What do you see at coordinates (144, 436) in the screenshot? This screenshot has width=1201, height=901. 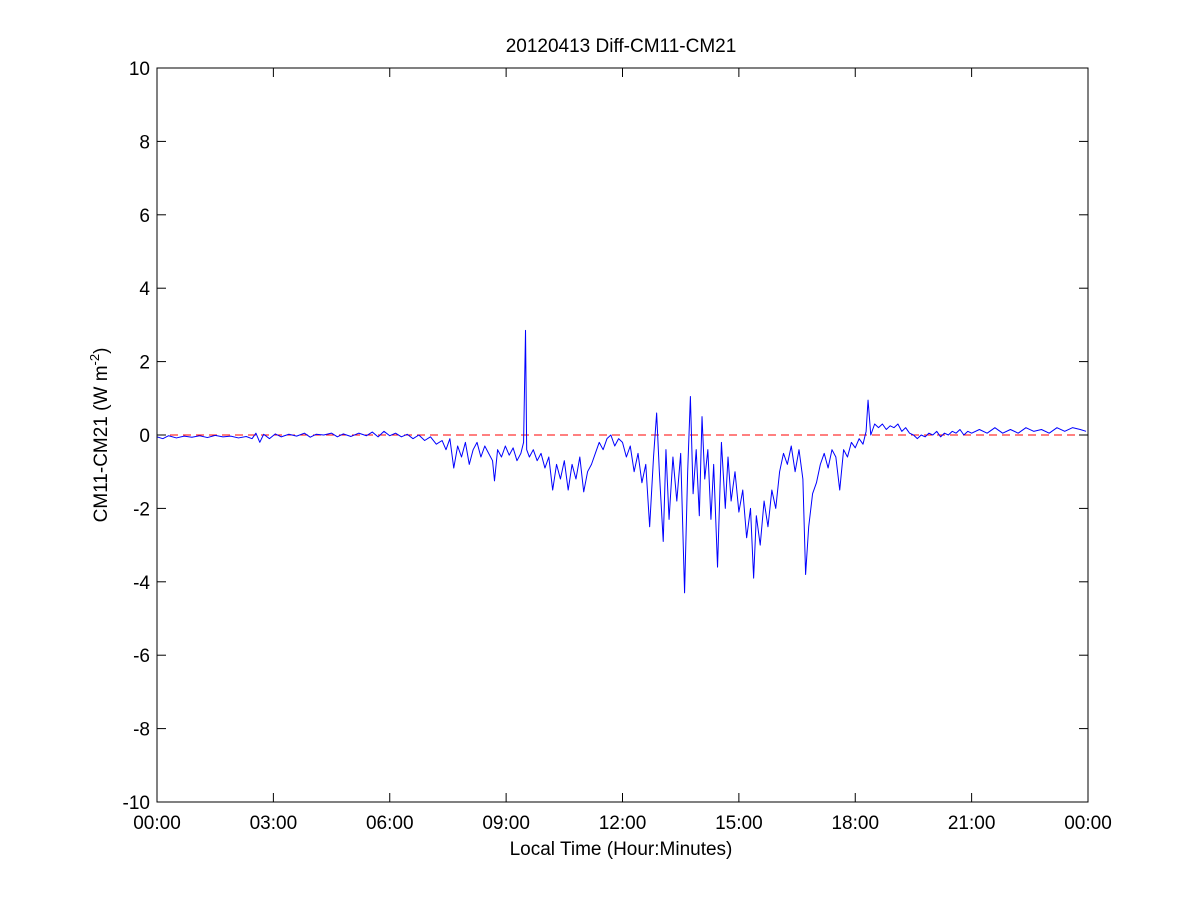 I see `y-tick-label-5: 0` at bounding box center [144, 436].